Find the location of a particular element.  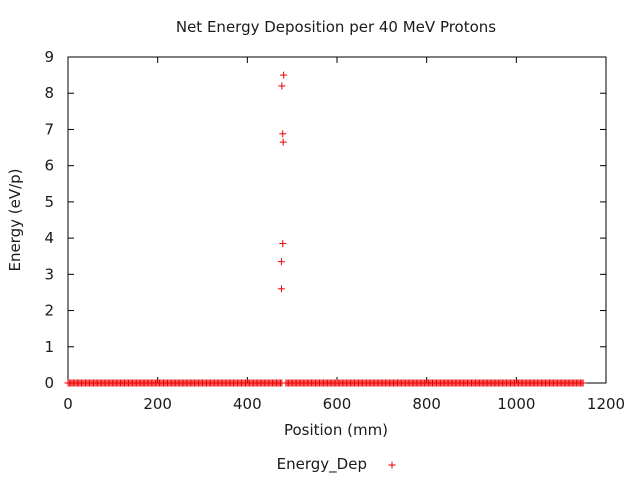

y-tick-label: 9 is located at coordinates (49, 57).